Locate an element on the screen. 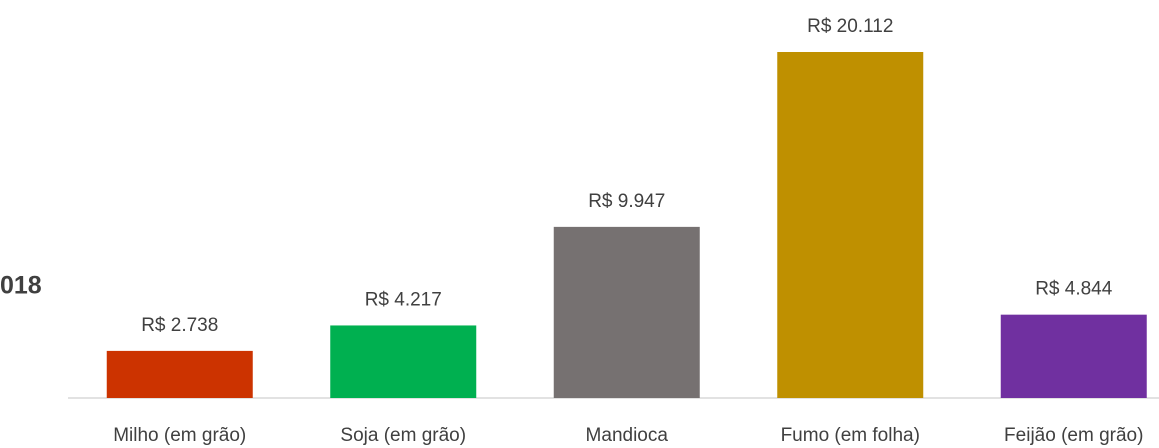 The height and width of the screenshot is (448, 1159). value-label: R$ 20.112 is located at coordinates (850, 26).